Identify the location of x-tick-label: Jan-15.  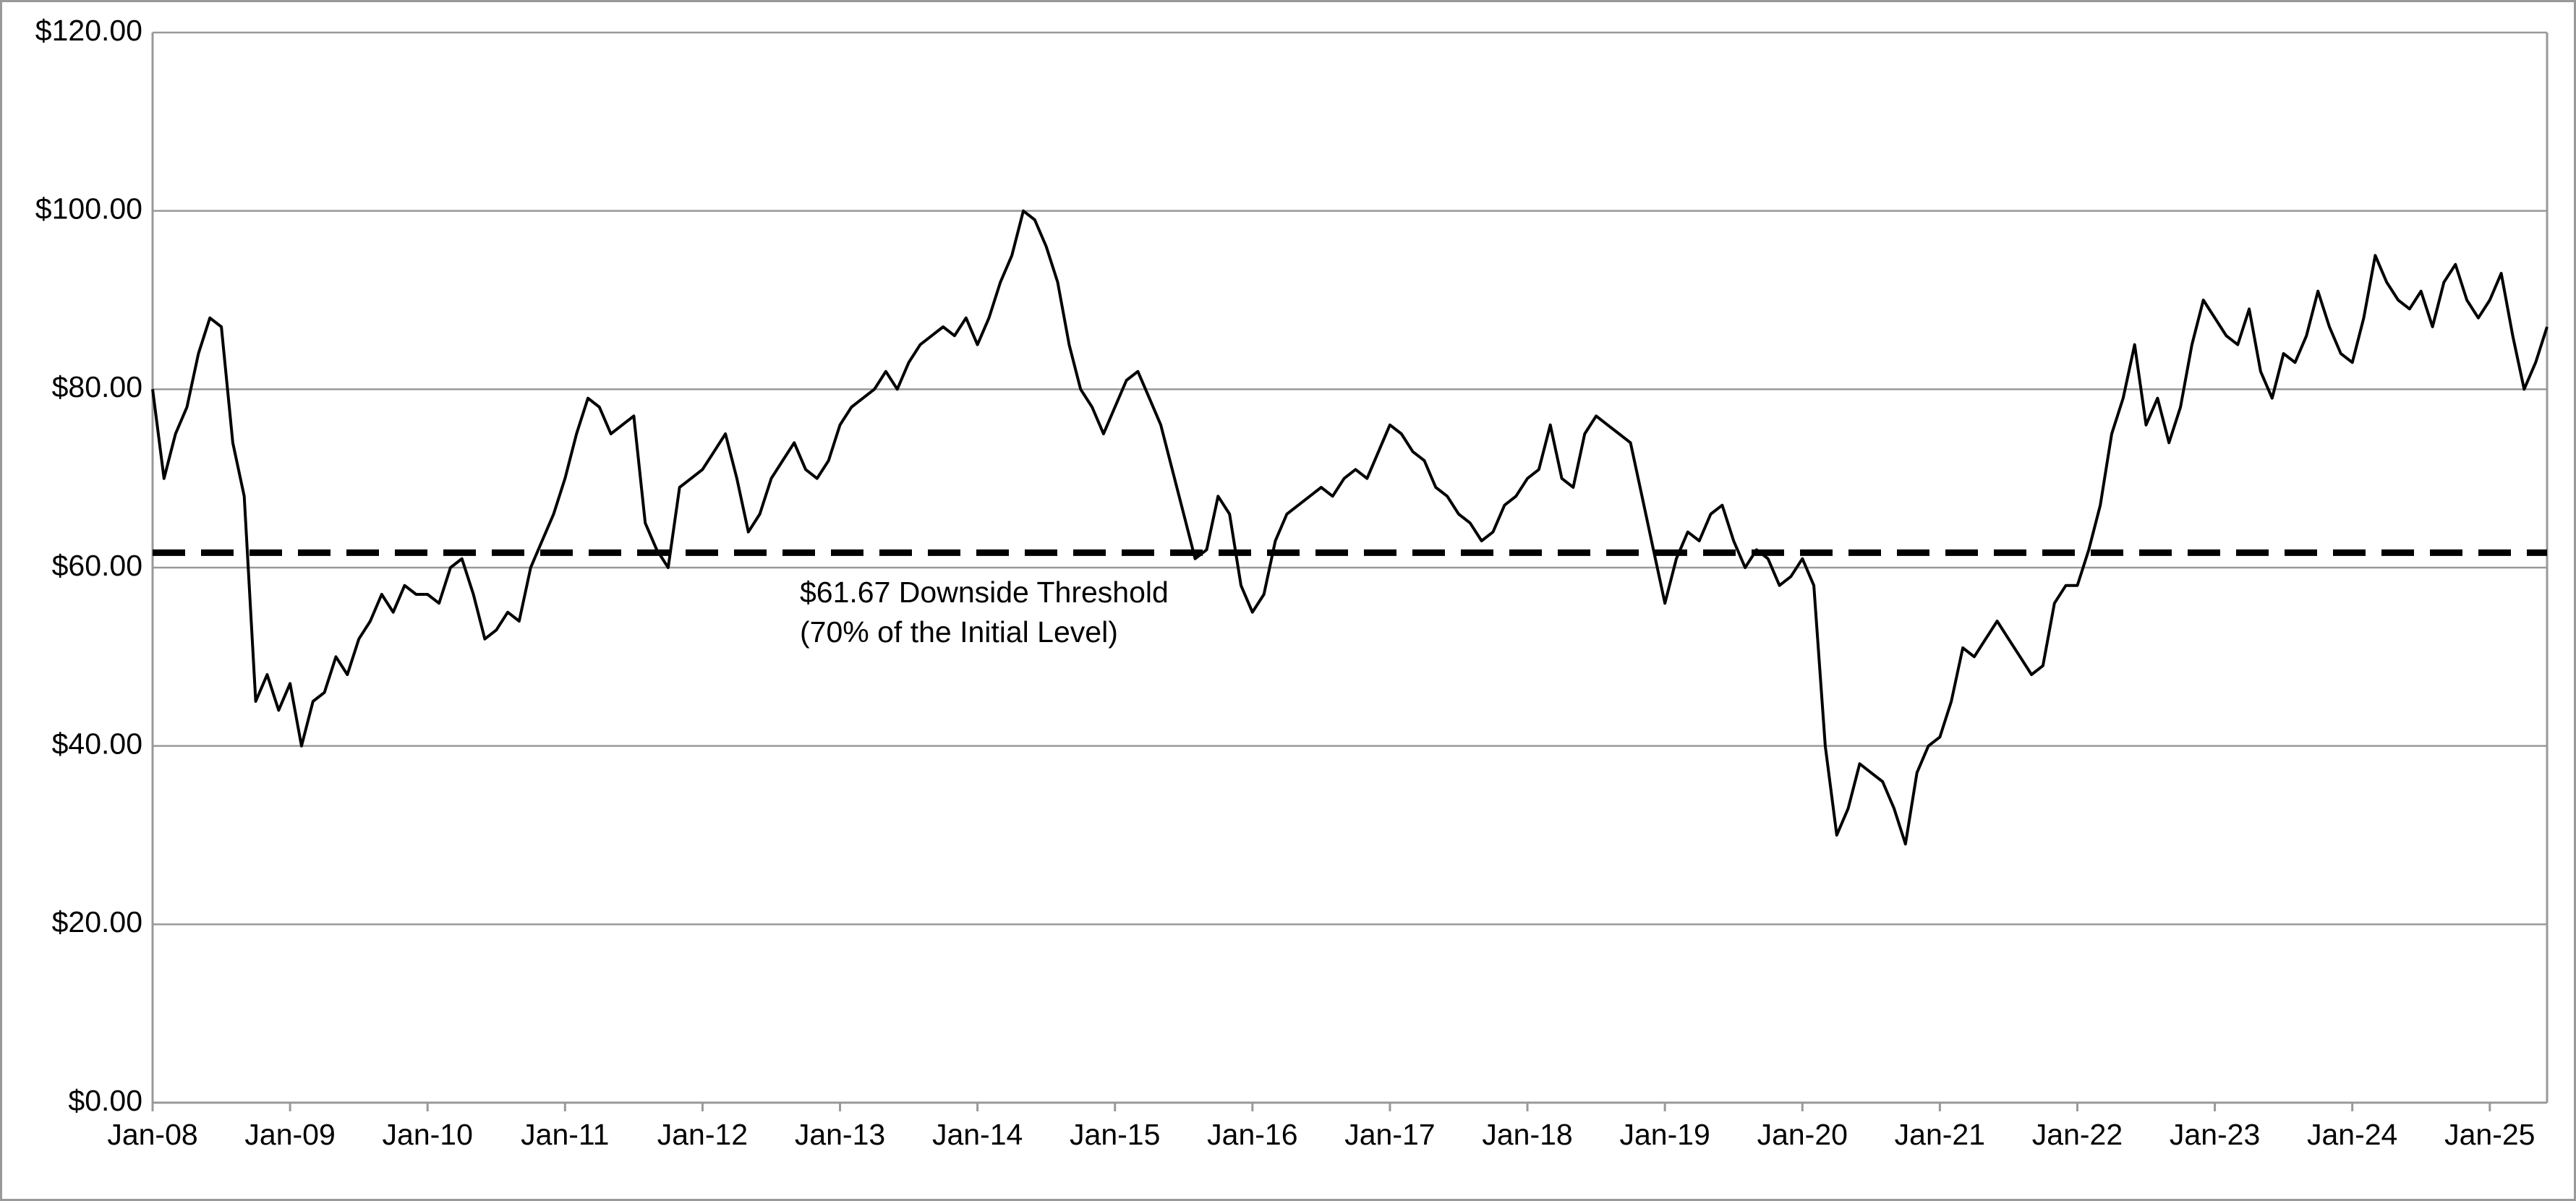
(1115, 1134).